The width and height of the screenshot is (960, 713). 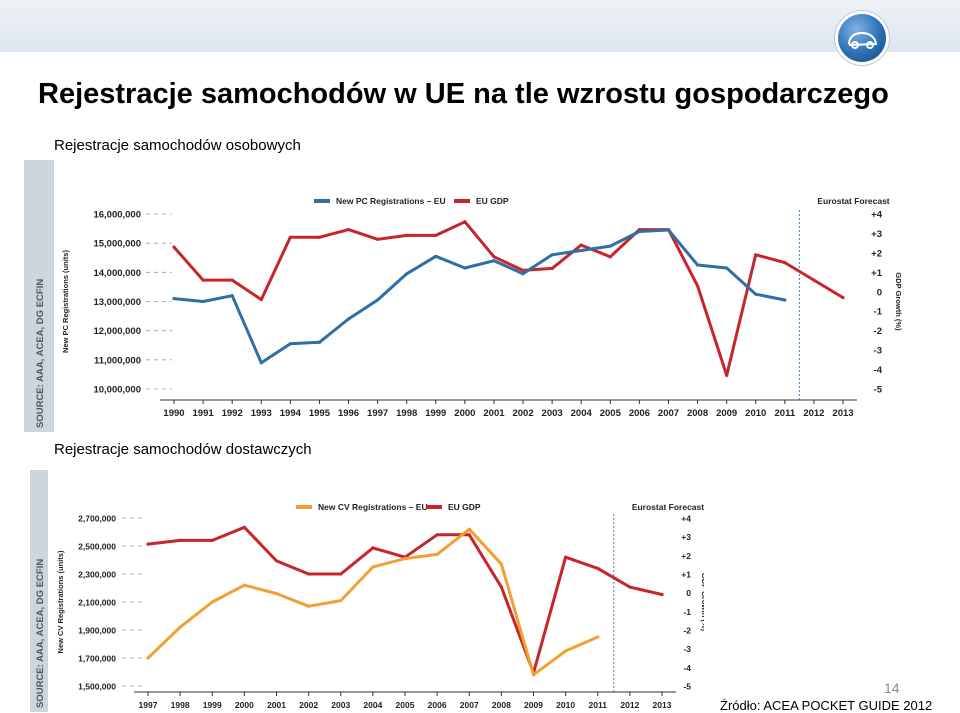 I want to click on x-tick-label: 1994, so click(x=291, y=413).